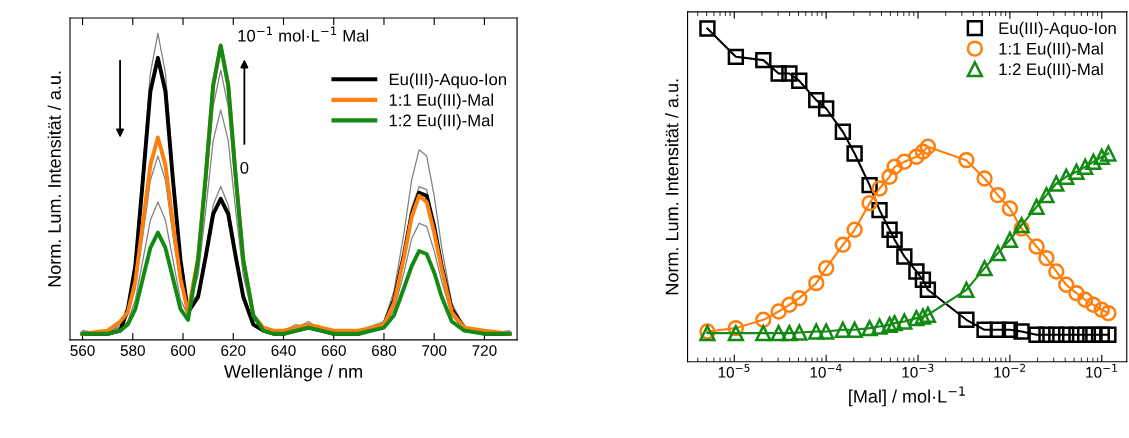 Image resolution: width=1129 pixels, height=438 pixels. What do you see at coordinates (384, 350) in the screenshot?
I see `x-tick-label: 680` at bounding box center [384, 350].